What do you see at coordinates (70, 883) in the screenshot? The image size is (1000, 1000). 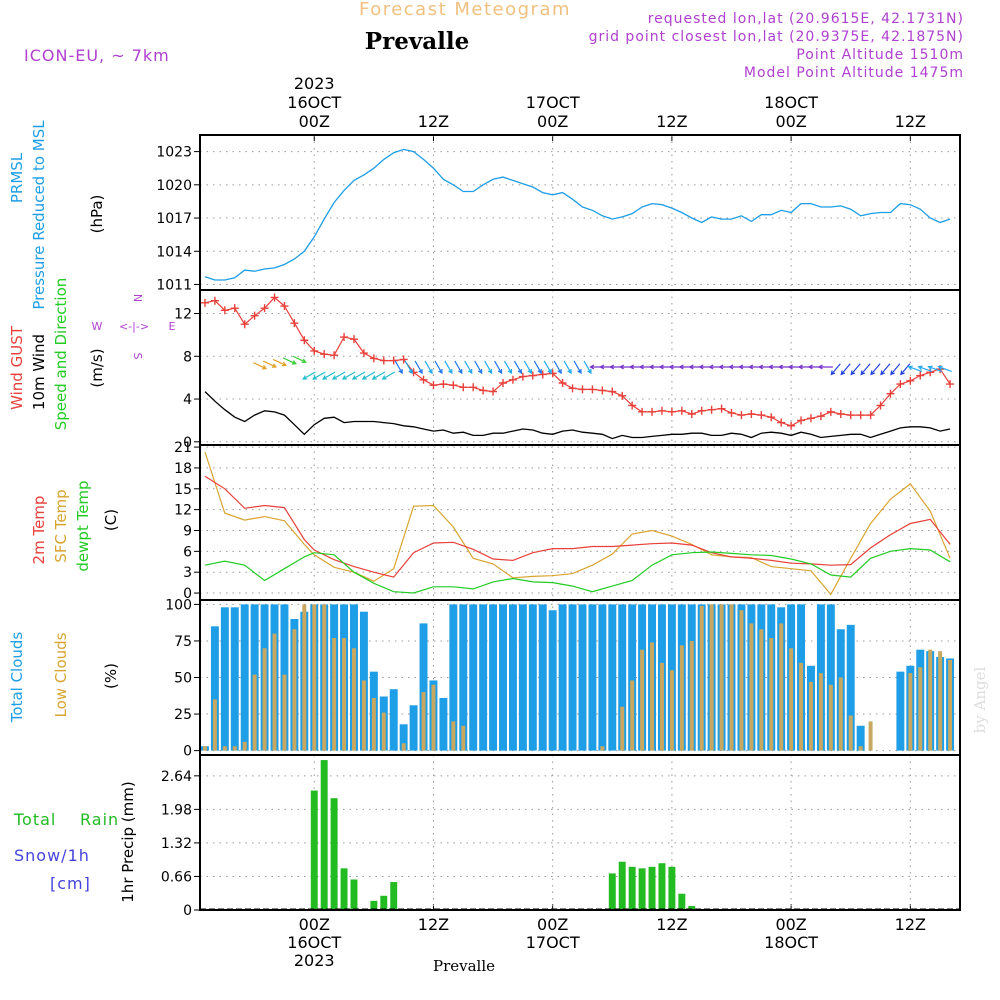 I see `snow-unit-label: [cm]` at bounding box center [70, 883].